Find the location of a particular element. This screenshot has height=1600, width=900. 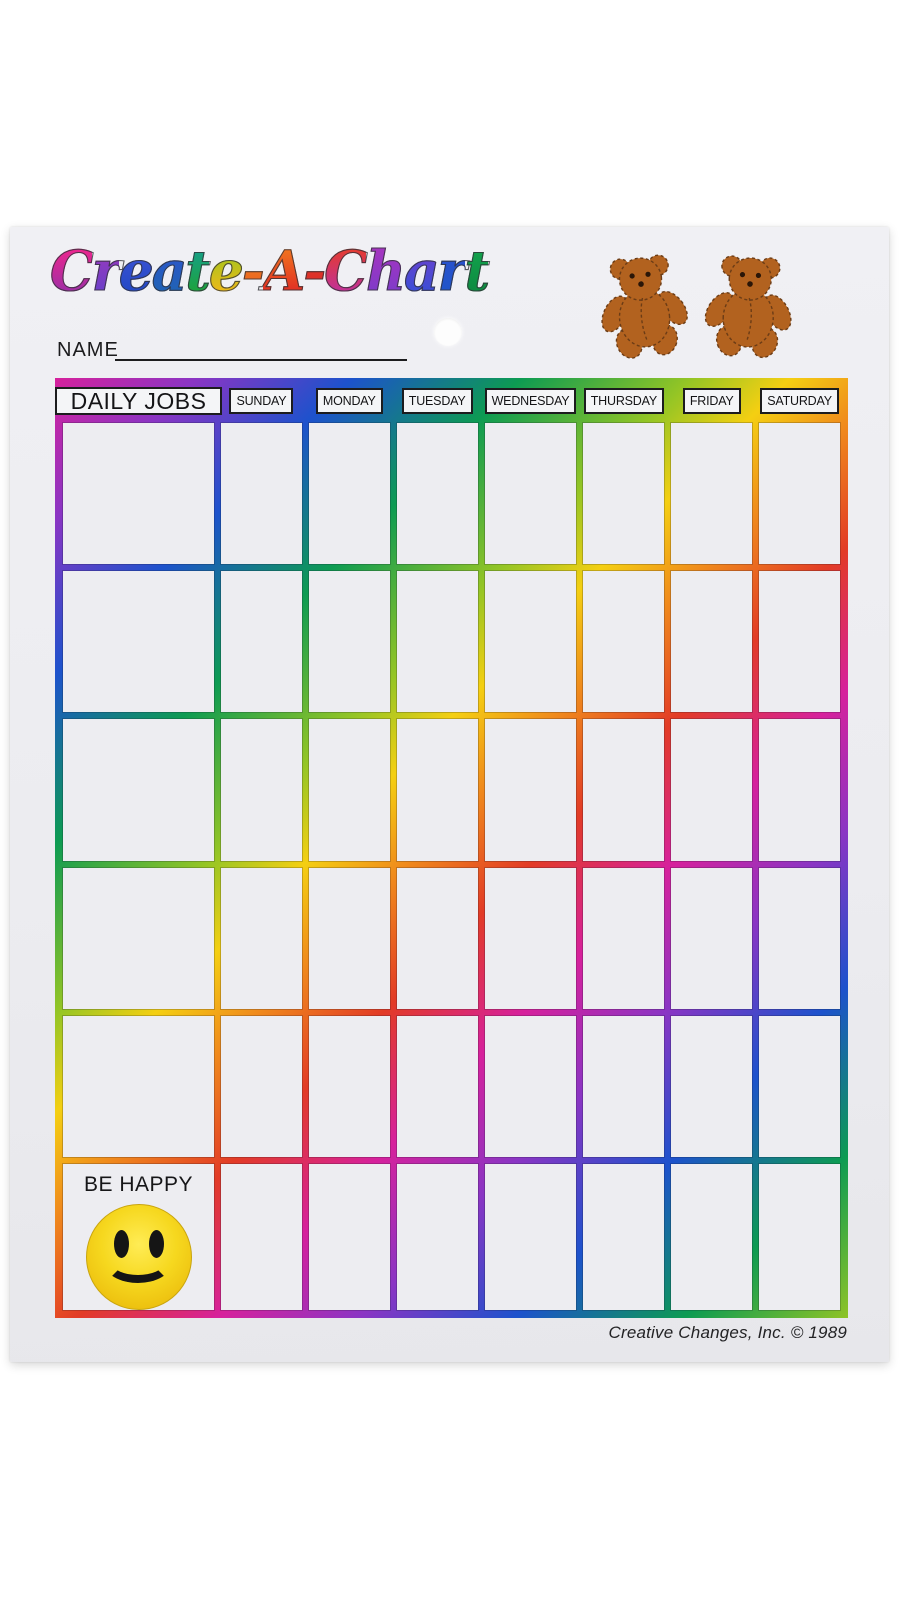

header-cell-daily-jobs: DAILY JOBS is located at coordinates (138, 401).